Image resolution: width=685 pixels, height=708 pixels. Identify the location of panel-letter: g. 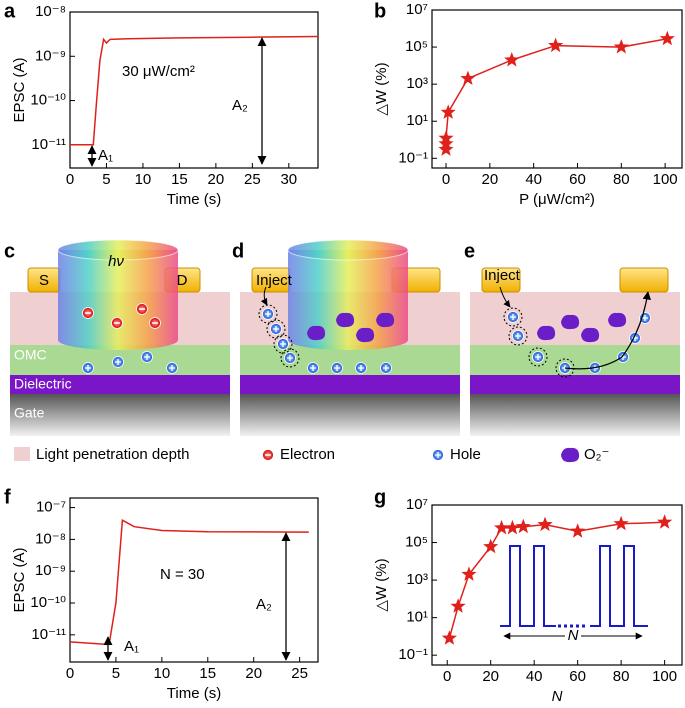
(380, 497).